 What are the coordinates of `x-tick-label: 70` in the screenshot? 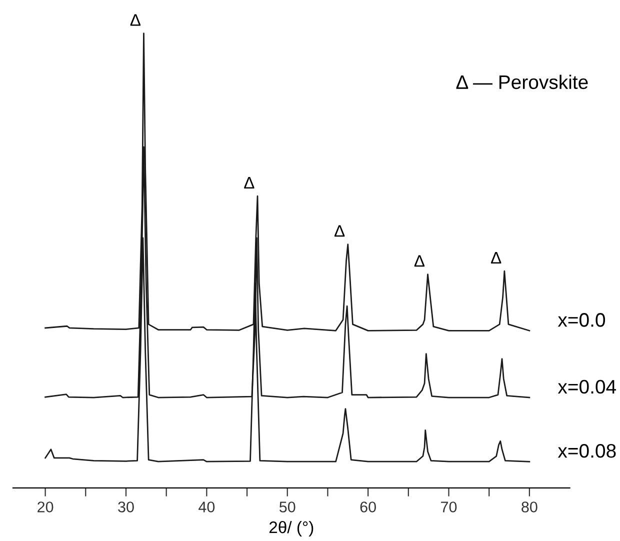 It's located at (449, 507).